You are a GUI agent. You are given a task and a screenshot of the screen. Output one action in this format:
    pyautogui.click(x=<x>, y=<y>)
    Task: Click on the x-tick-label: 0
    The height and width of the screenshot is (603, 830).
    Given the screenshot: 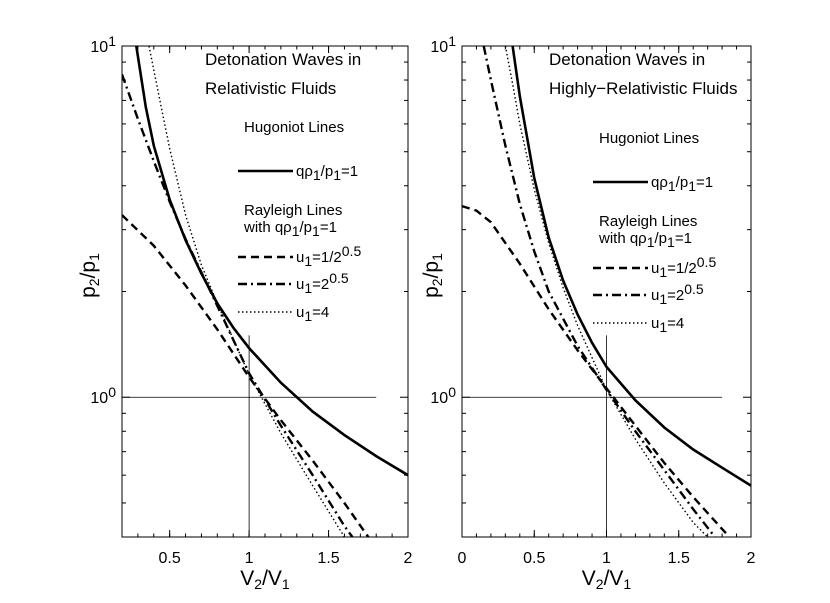 What is the action you would take?
    pyautogui.click(x=462, y=558)
    